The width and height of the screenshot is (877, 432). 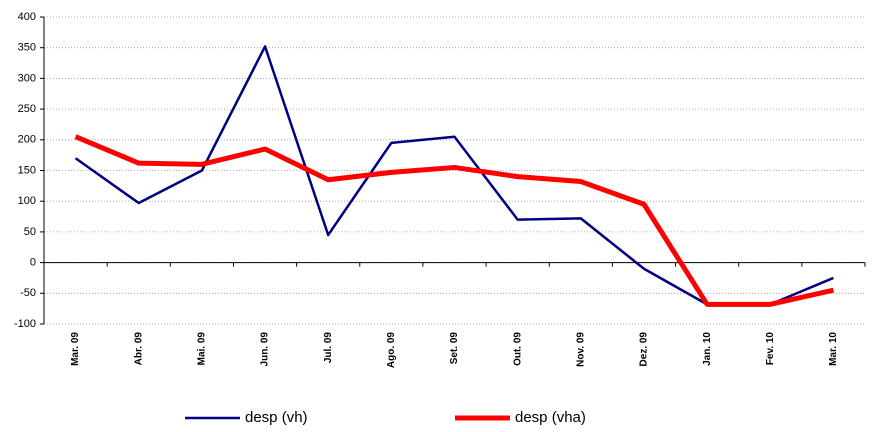 What do you see at coordinates (27, 201) in the screenshot?
I see `y-tick-label: 100` at bounding box center [27, 201].